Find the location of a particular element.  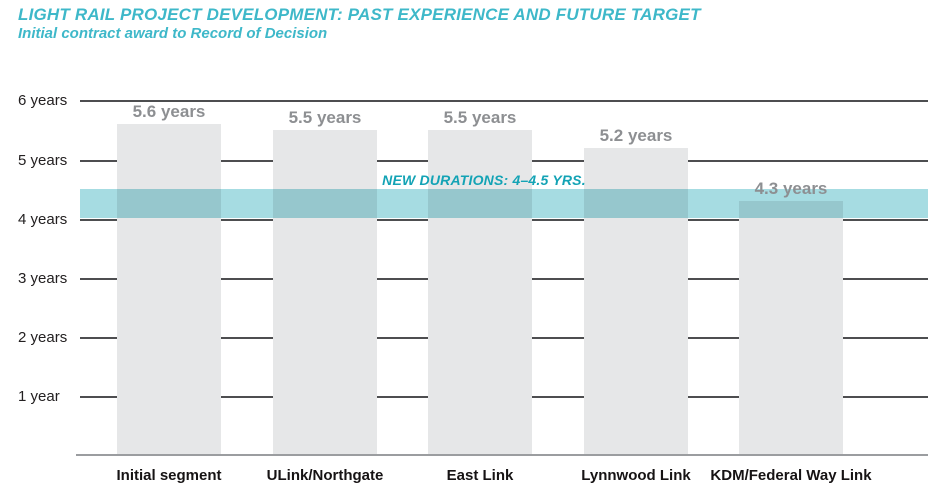

x-axis-label: ULink/Northgate is located at coordinates (325, 475).